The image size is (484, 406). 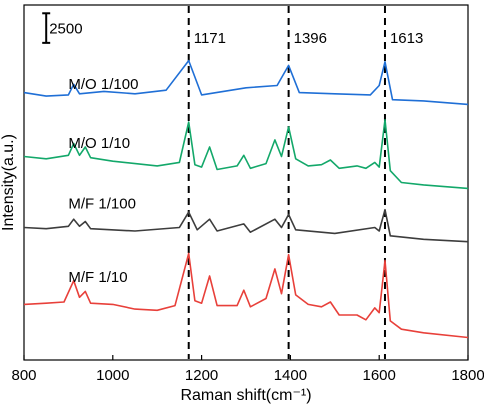 I want to click on x-tick-label: 1200, so click(x=201, y=375).